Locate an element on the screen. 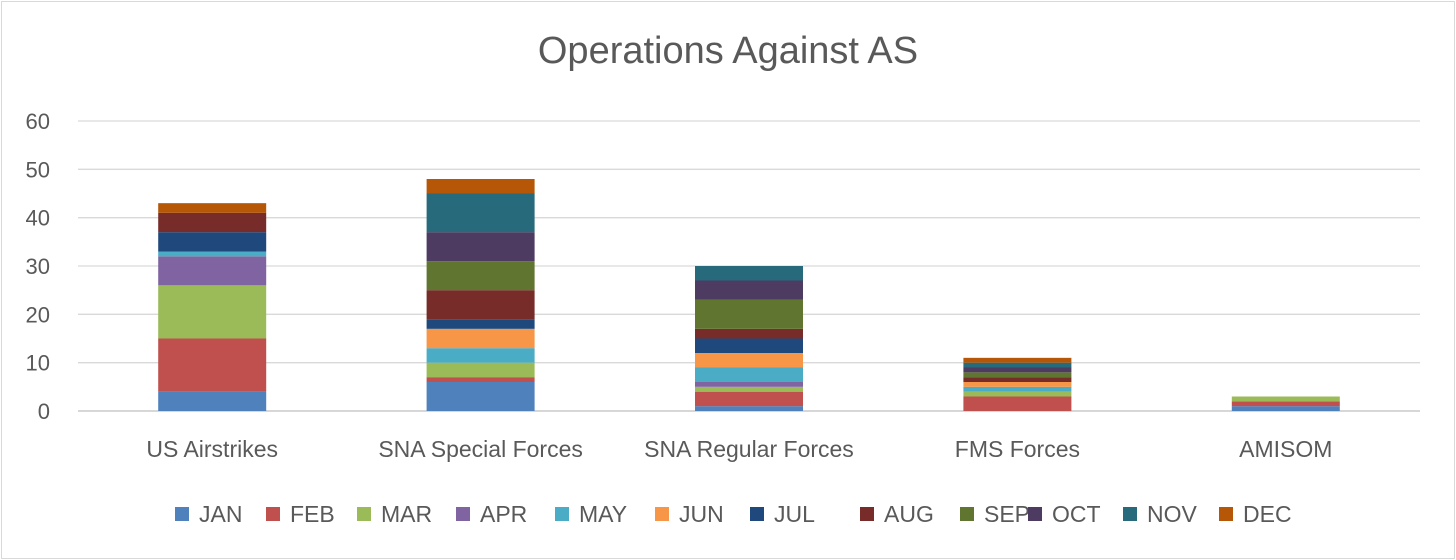 This screenshot has width=1456, height=560. legend-label: OCT is located at coordinates (1076, 514).